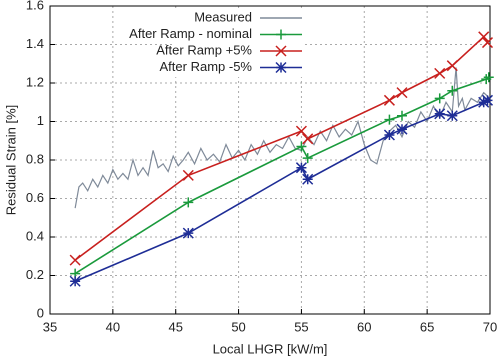  What do you see at coordinates (270, 348) in the screenshot?
I see `x-axis-label: Local LHGR [kW/m]` at bounding box center [270, 348].